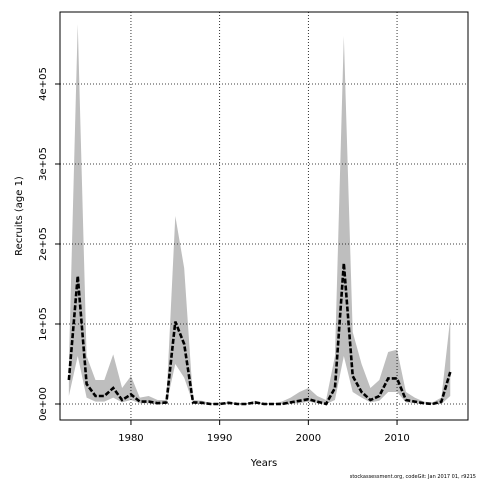 This screenshot has height=480, width=480. I want to click on y-axis-title: Recruits (age 1), so click(19, 216).